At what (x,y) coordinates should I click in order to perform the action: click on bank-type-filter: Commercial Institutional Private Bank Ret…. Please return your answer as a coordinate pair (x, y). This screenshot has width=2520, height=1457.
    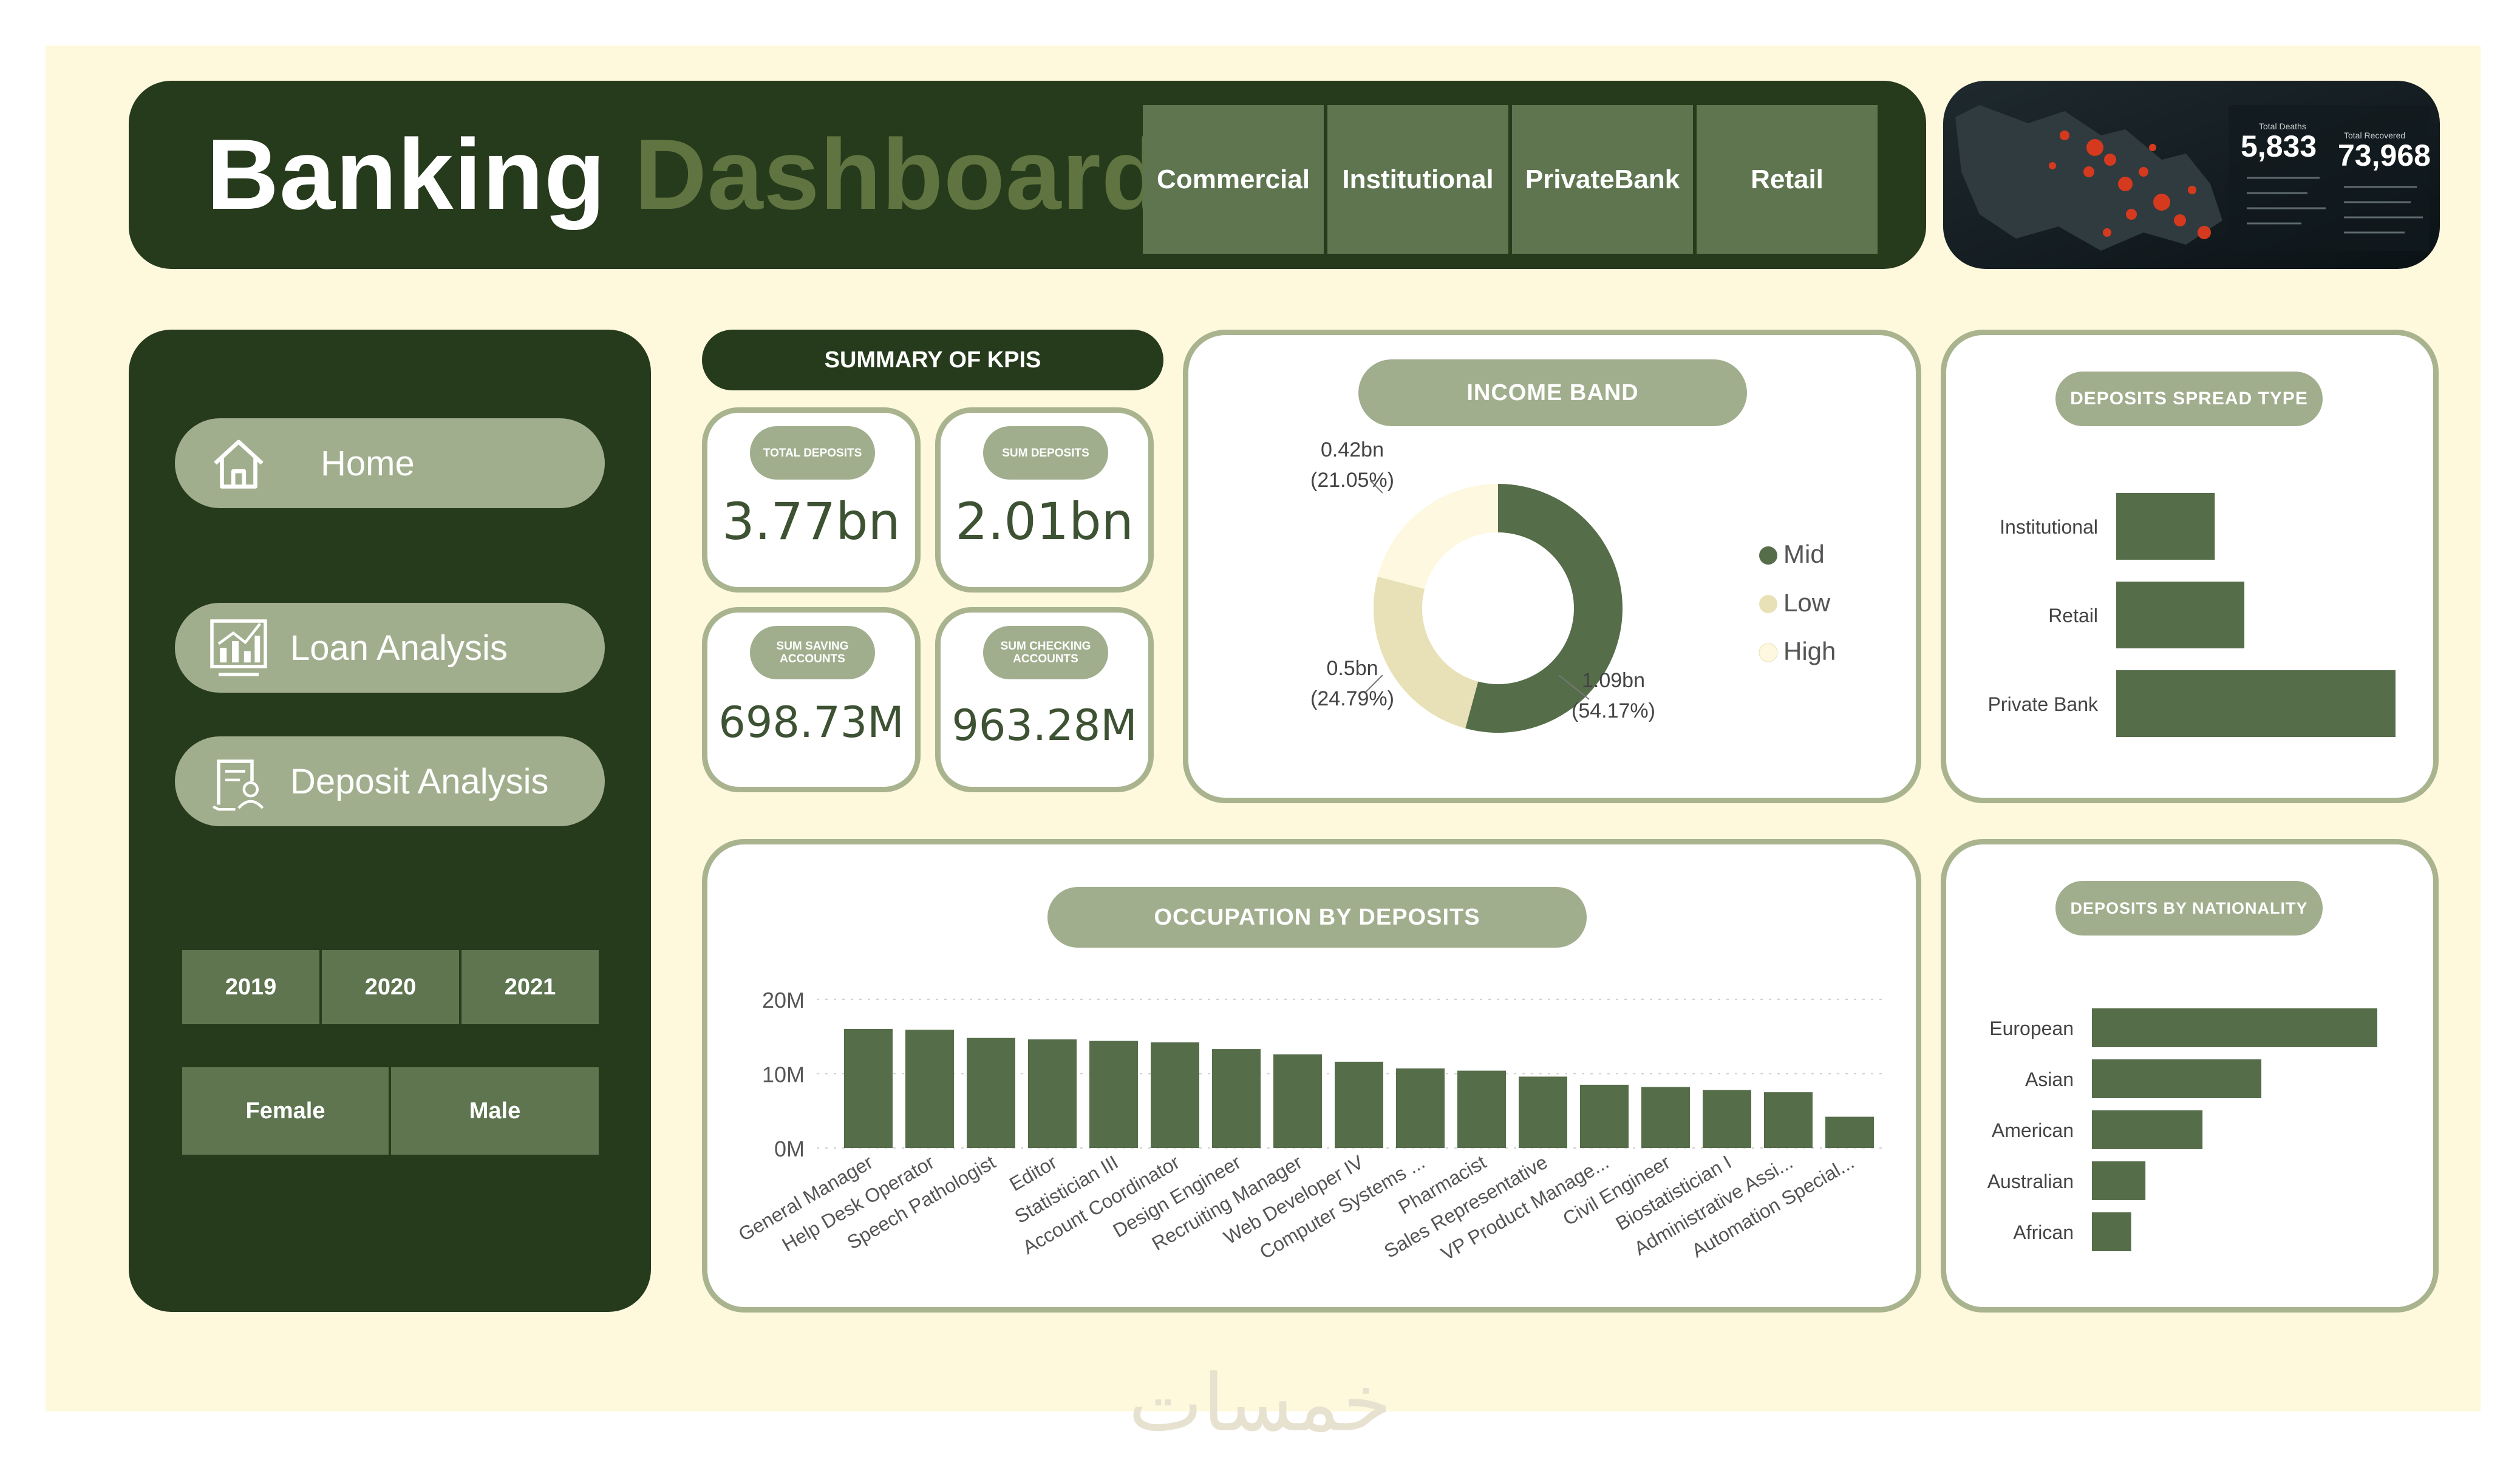
    Looking at the image, I should click on (1510, 179).